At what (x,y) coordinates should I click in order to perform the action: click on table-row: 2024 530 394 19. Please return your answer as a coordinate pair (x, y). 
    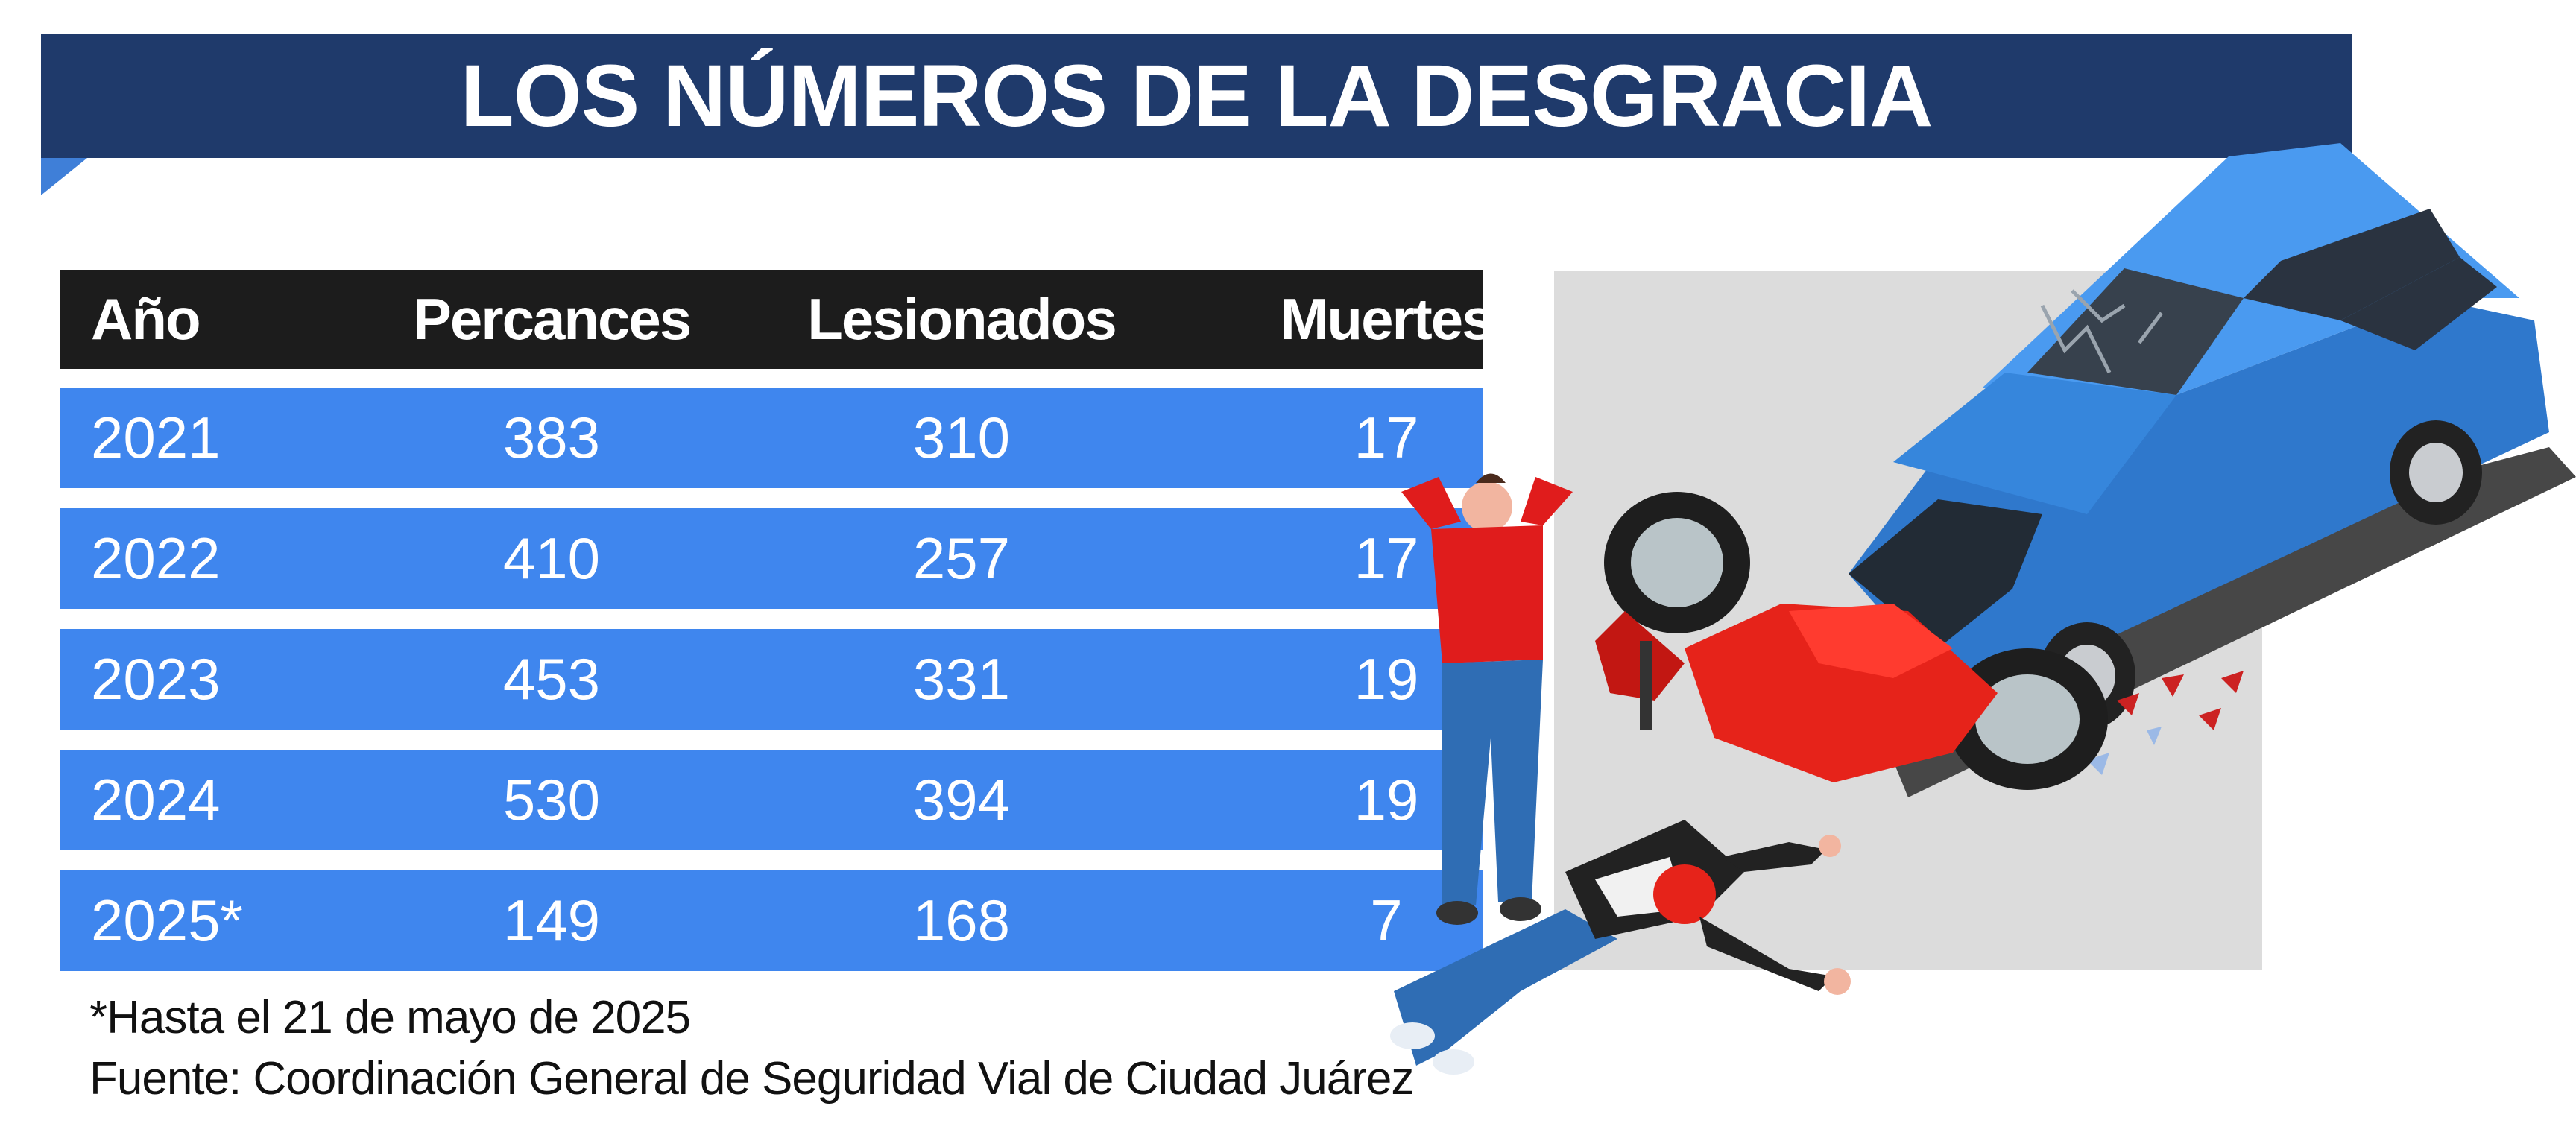
    Looking at the image, I should click on (771, 800).